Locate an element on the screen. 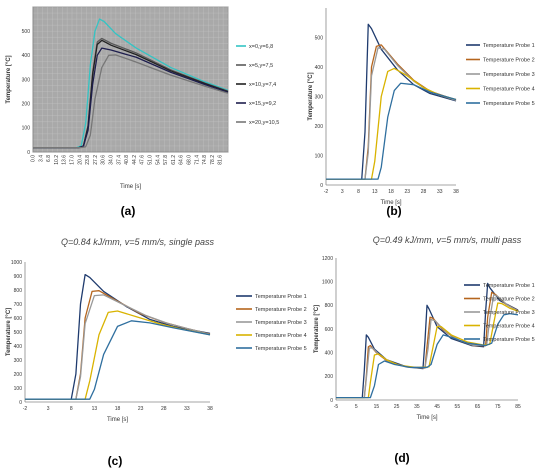 The height and width of the screenshot is (473, 550). y-tick-label: 900 is located at coordinates (18, 277).